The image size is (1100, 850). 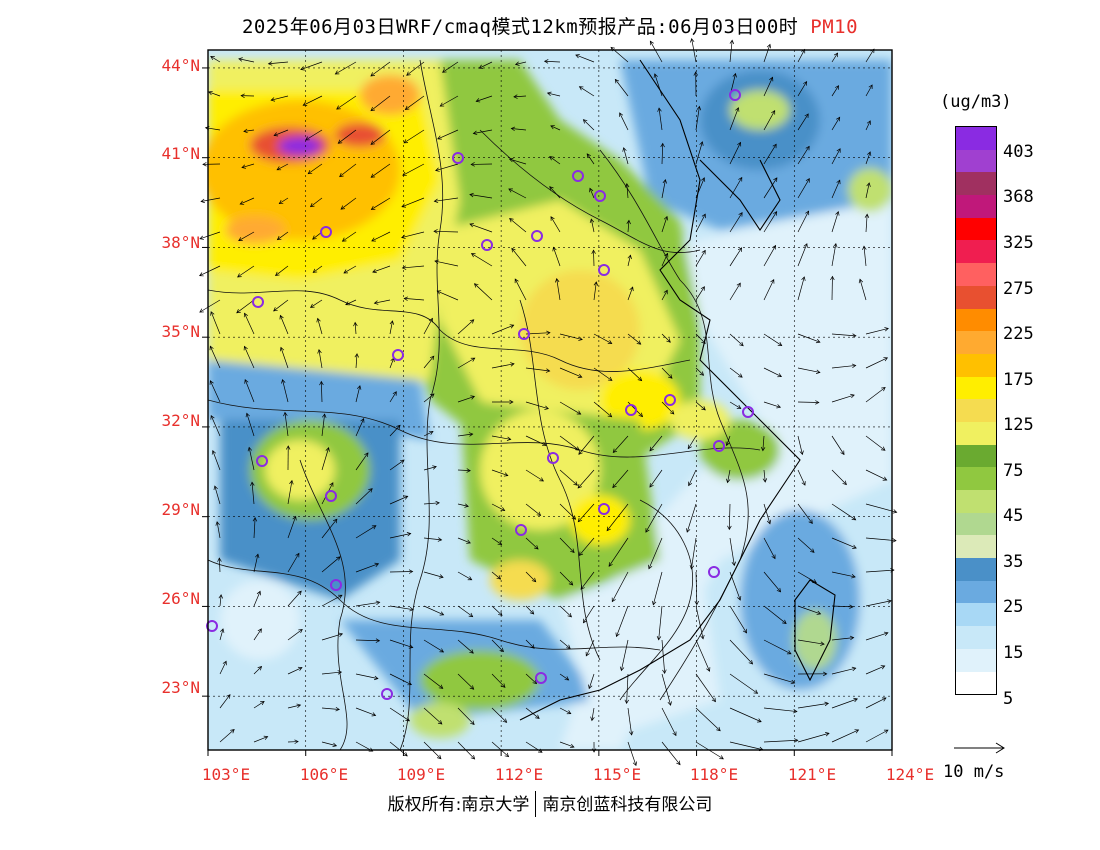 What do you see at coordinates (979, 748) in the screenshot?
I see `wind-reference-arrow-icon` at bounding box center [979, 748].